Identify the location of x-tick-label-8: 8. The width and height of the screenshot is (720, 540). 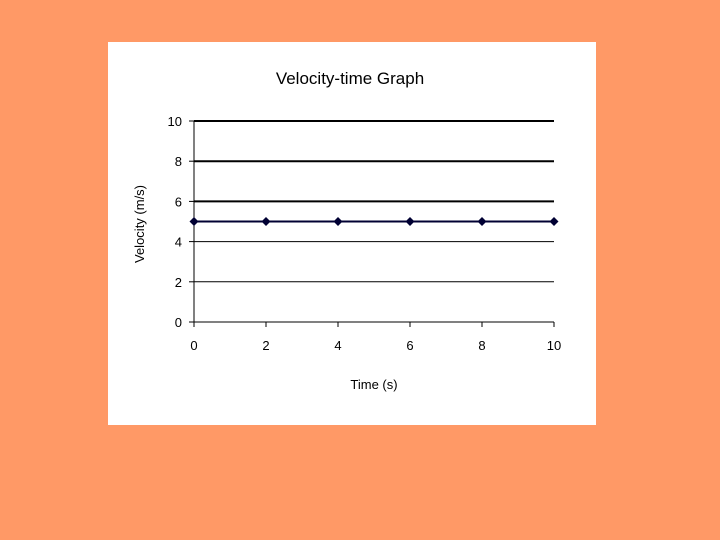
(481, 345).